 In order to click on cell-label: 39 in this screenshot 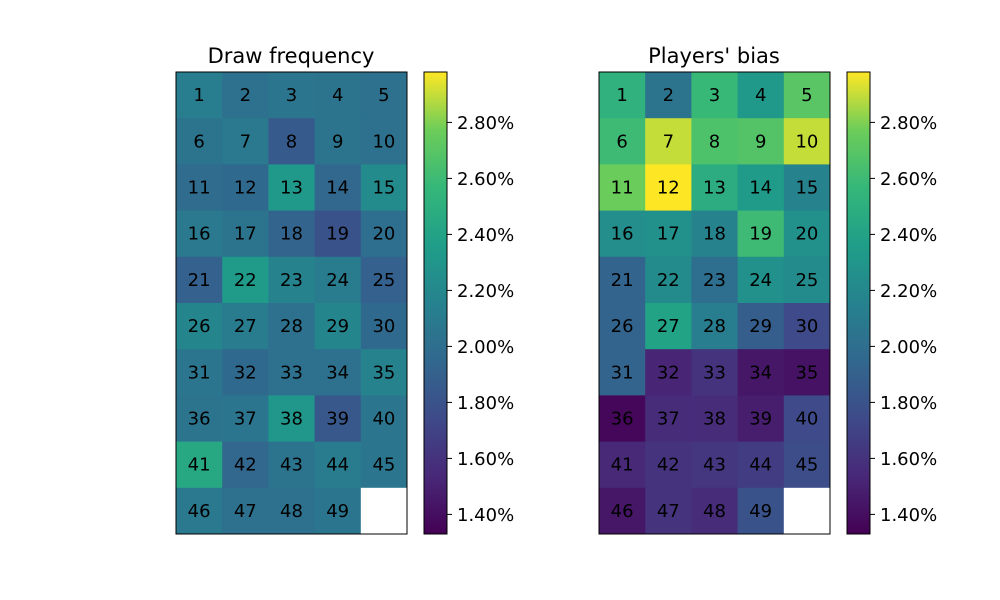, I will do `click(760, 419)`.